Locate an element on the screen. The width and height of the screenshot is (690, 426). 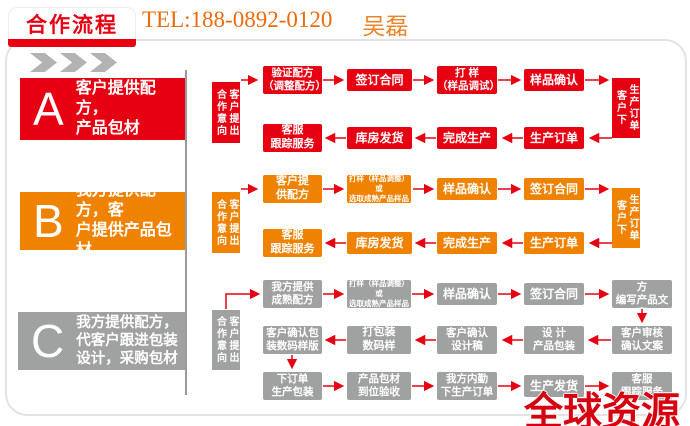
flow-step: 设 计 产品包装 is located at coordinates (554, 340).